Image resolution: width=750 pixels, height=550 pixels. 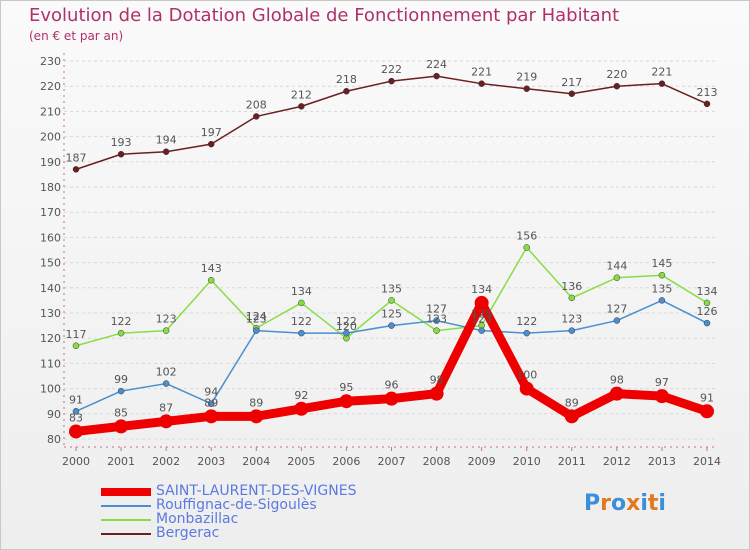 What do you see at coordinates (236, 505) in the screenshot?
I see `legend-label-rouffignac: Rouffignac-de-Sigoulès` at bounding box center [236, 505].